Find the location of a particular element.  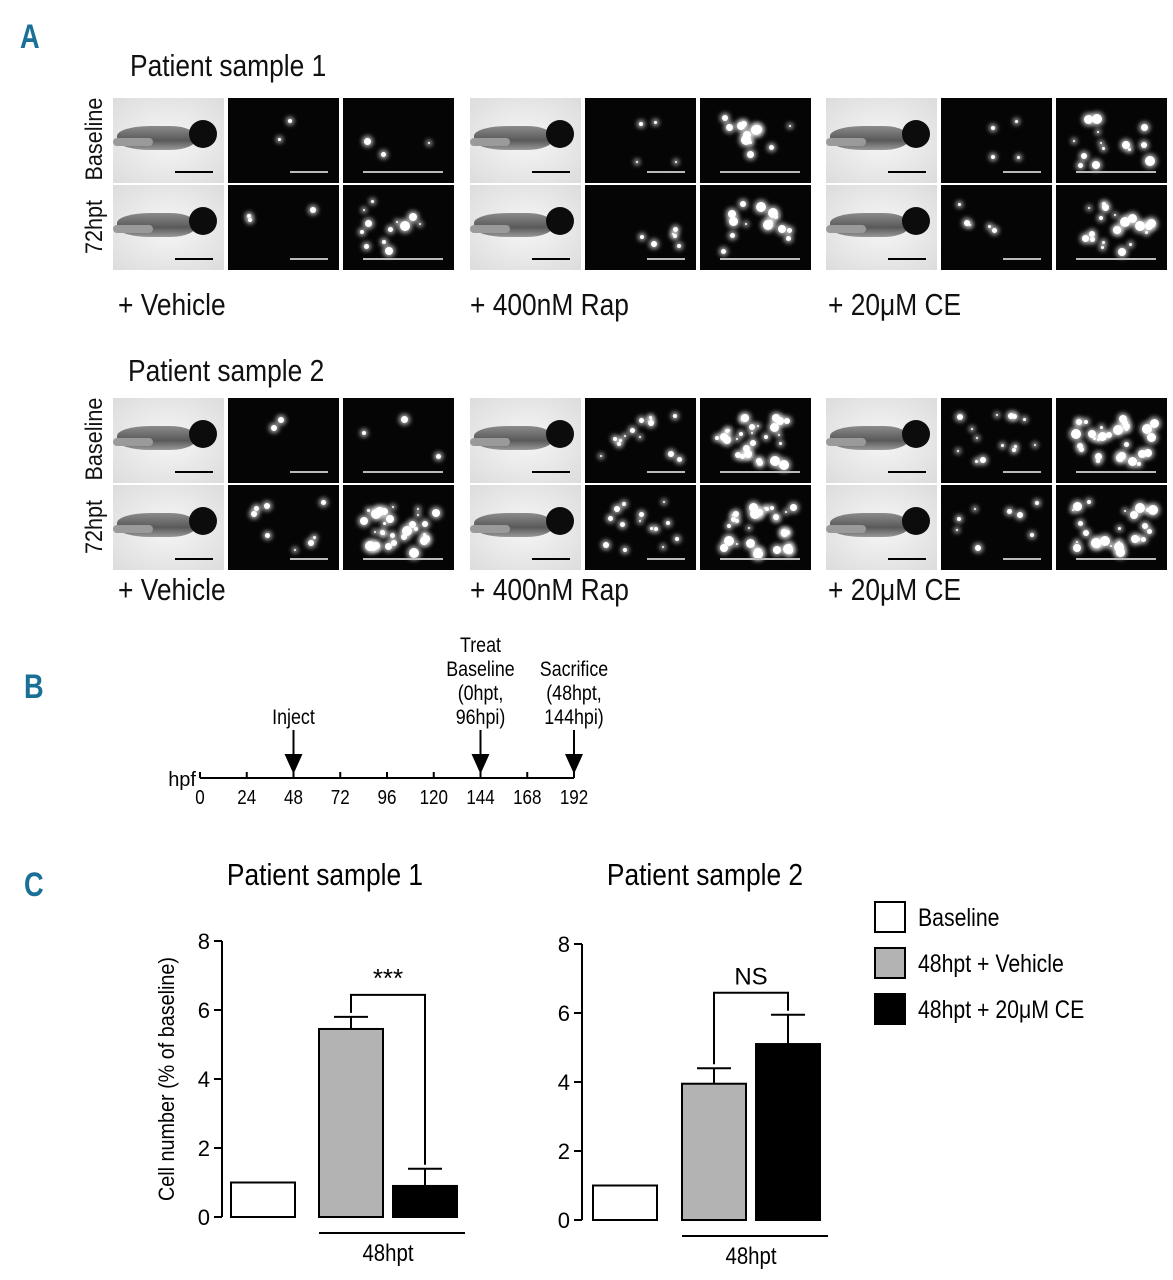

legend-label: Baseline is located at coordinates (958, 917).